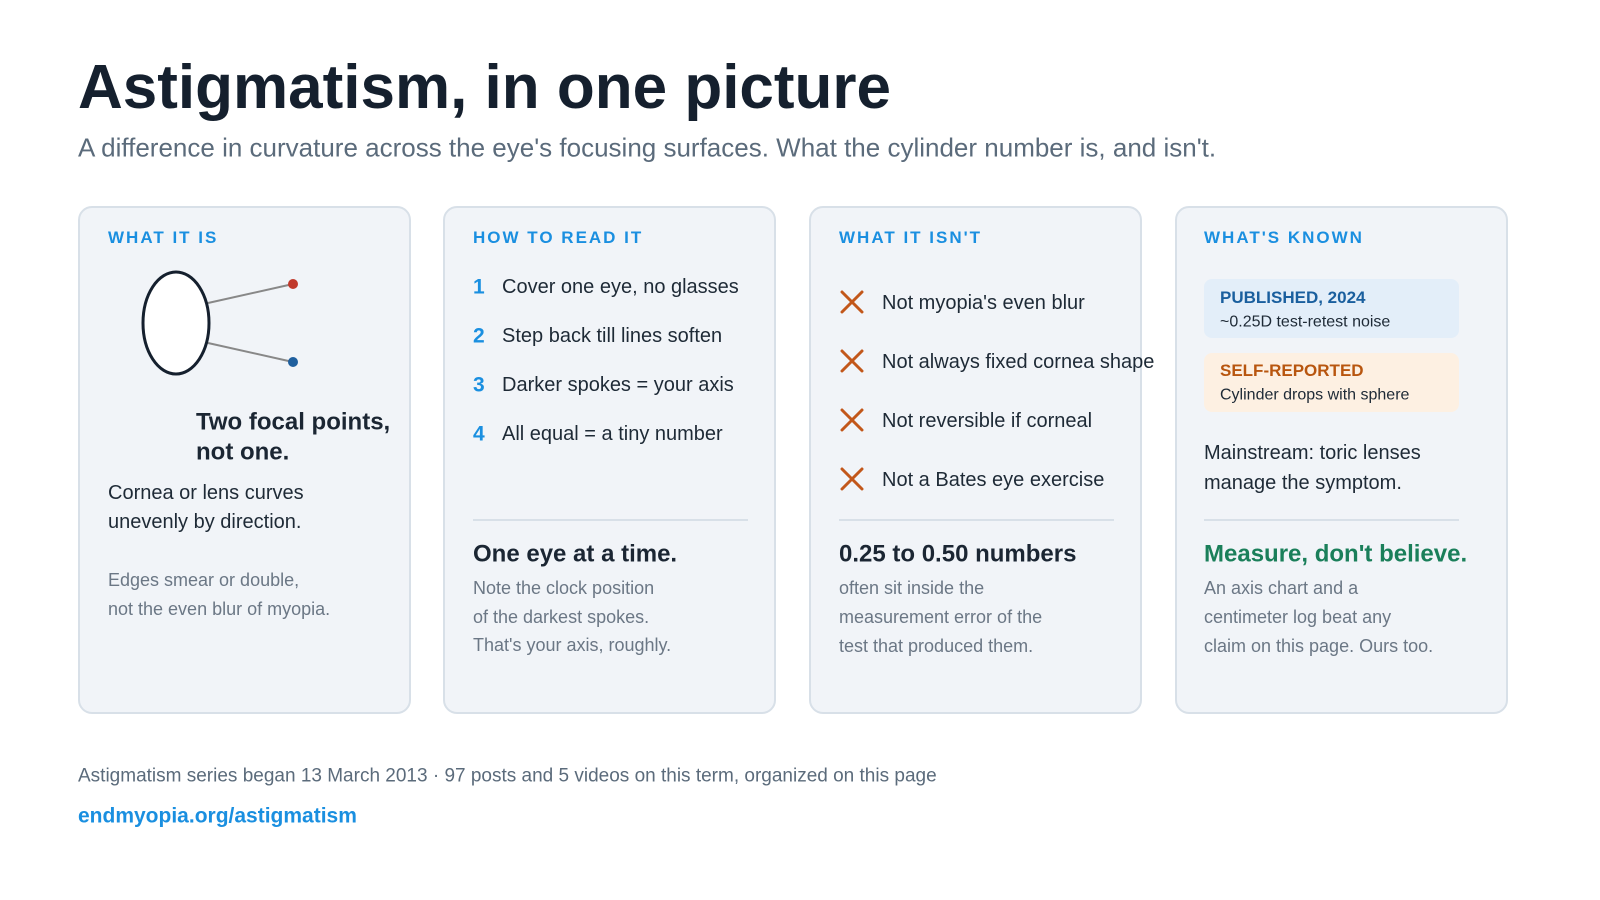  What do you see at coordinates (612, 336) in the screenshot?
I see `step-text: Step back till lines soften` at bounding box center [612, 336].